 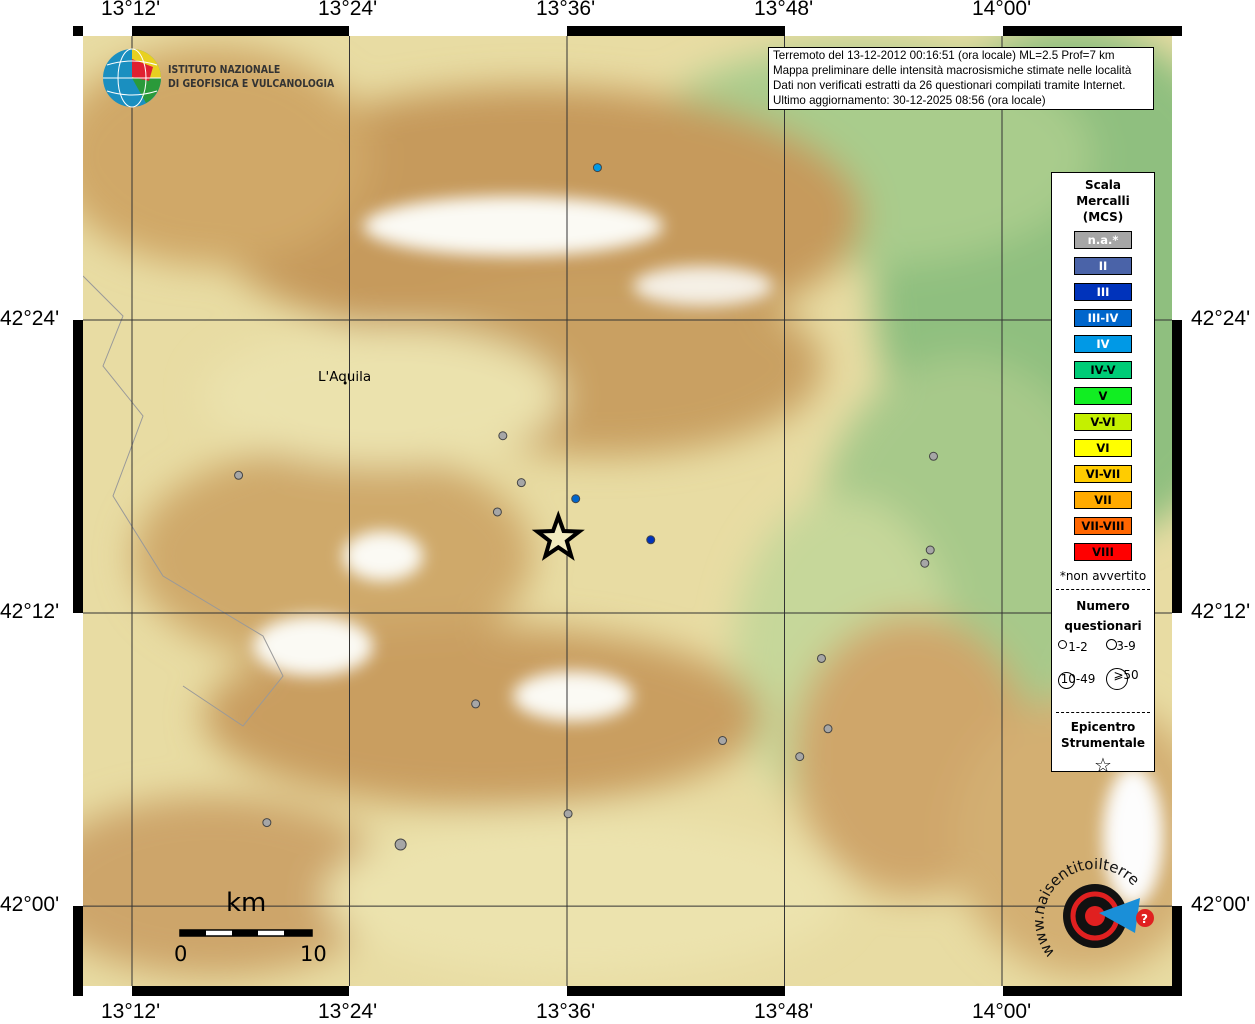 I want to click on city-marker, so click(x=345, y=383).